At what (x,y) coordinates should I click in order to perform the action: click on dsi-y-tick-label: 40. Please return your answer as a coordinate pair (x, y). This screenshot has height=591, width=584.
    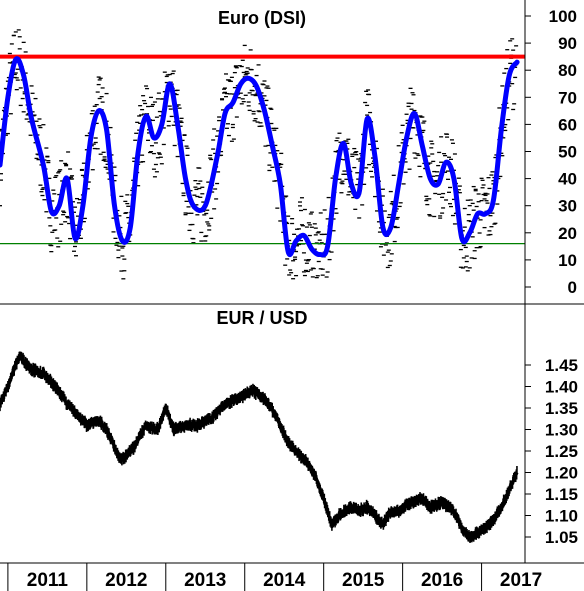
    Looking at the image, I should click on (567, 179).